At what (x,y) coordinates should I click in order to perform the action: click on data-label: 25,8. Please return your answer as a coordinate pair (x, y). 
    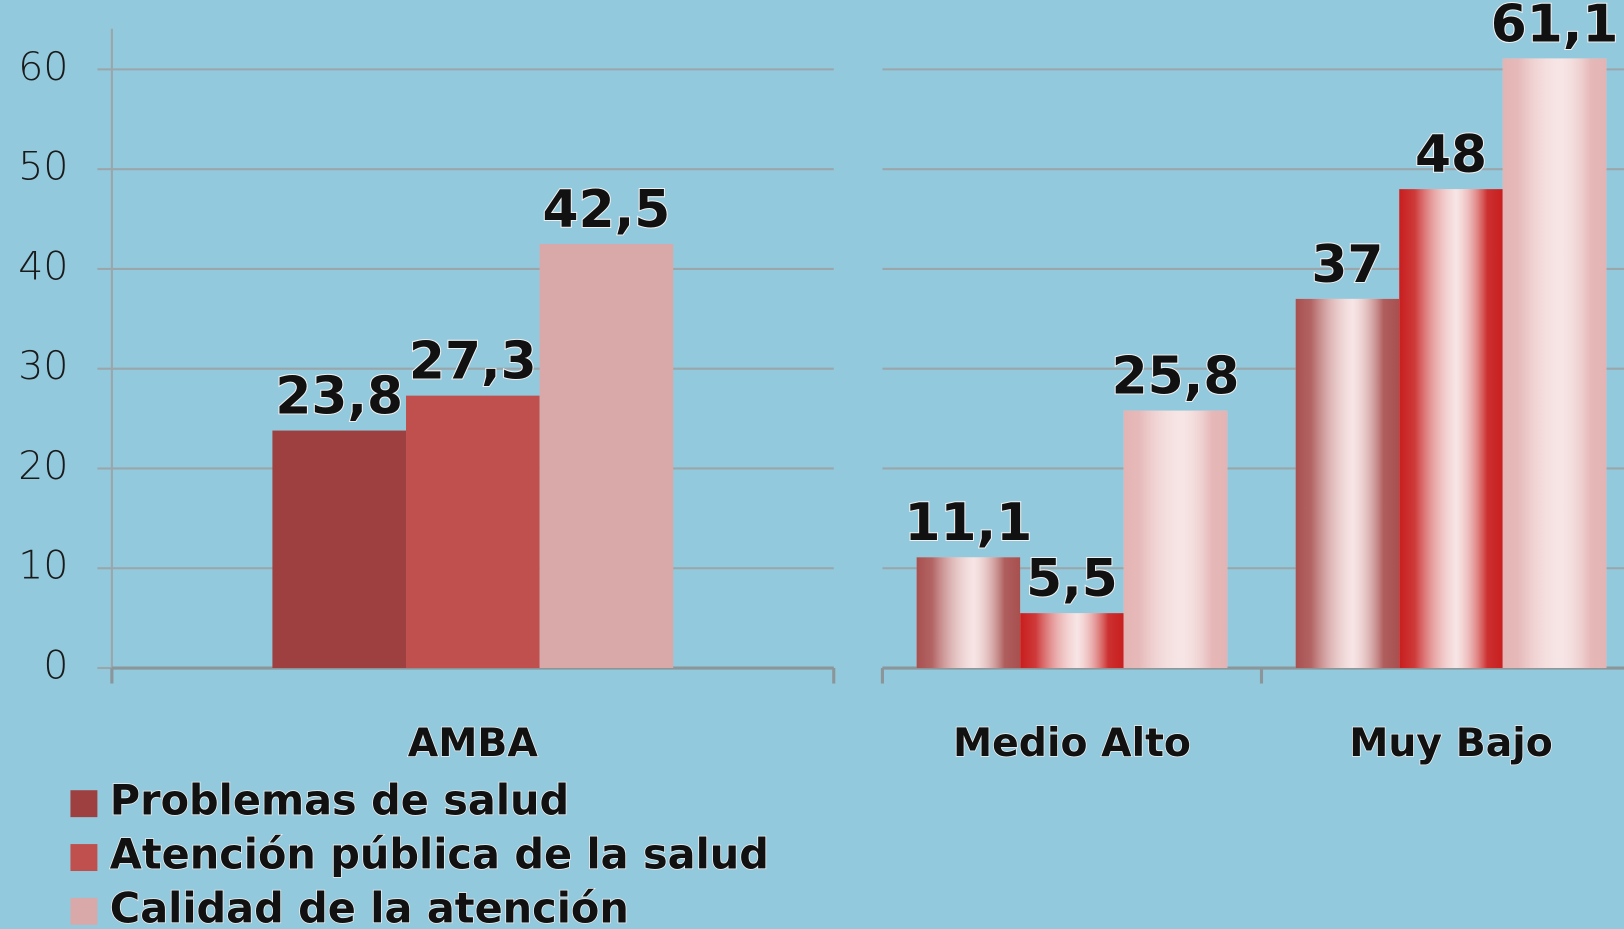
    Looking at the image, I should click on (1176, 377).